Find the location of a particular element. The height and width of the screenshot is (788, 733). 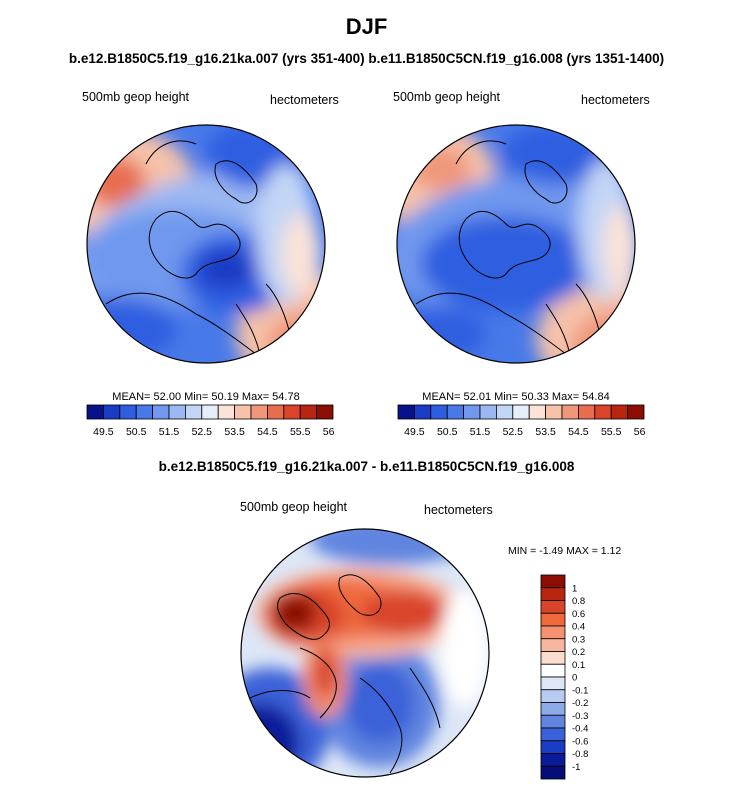

left-colorbar: 49.5 50.5 51.5 52.5 53.5 54.5 55.5 56.5 is located at coordinates (210, 421).